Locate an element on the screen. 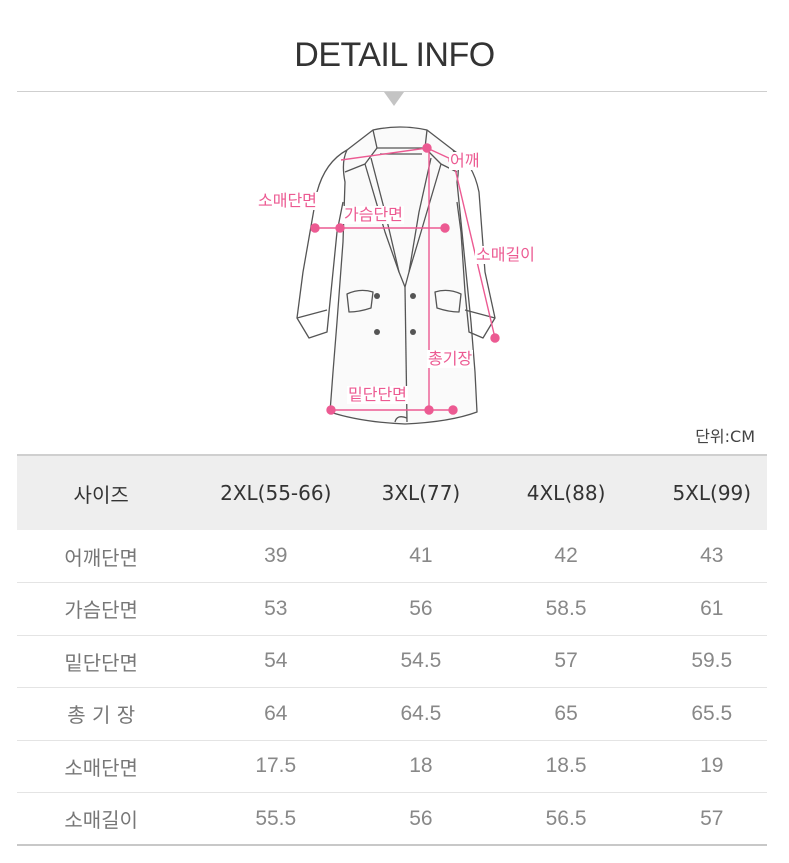 This screenshot has width=789, height=863. row-label: 총 기 장 is located at coordinates (101, 715).